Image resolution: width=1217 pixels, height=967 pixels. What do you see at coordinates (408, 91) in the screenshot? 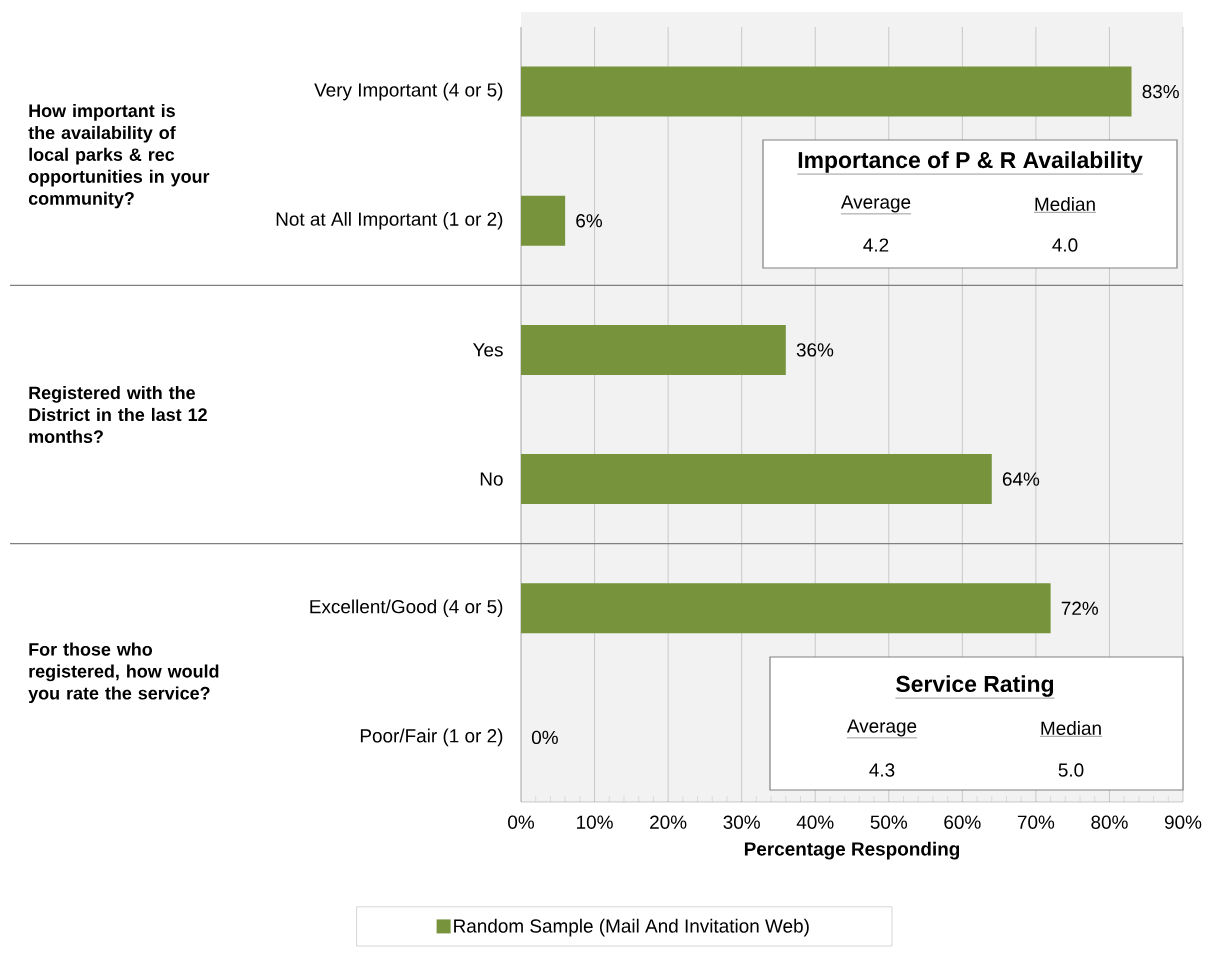
I see `y-tick-label: Very Important (4 or 5)` at bounding box center [408, 91].